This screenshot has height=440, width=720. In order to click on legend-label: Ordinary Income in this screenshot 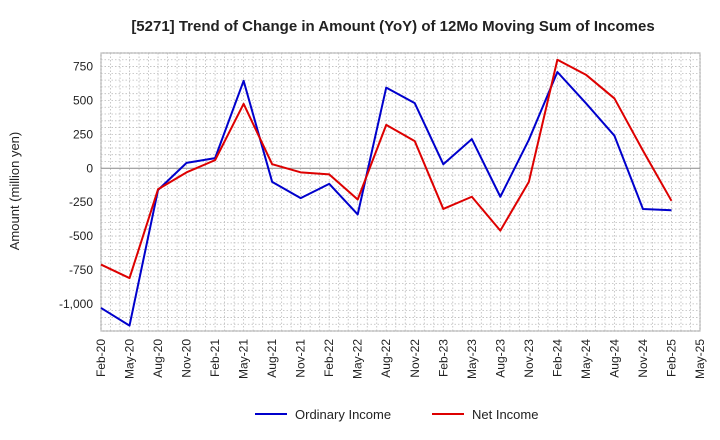, I will do `click(343, 414)`.